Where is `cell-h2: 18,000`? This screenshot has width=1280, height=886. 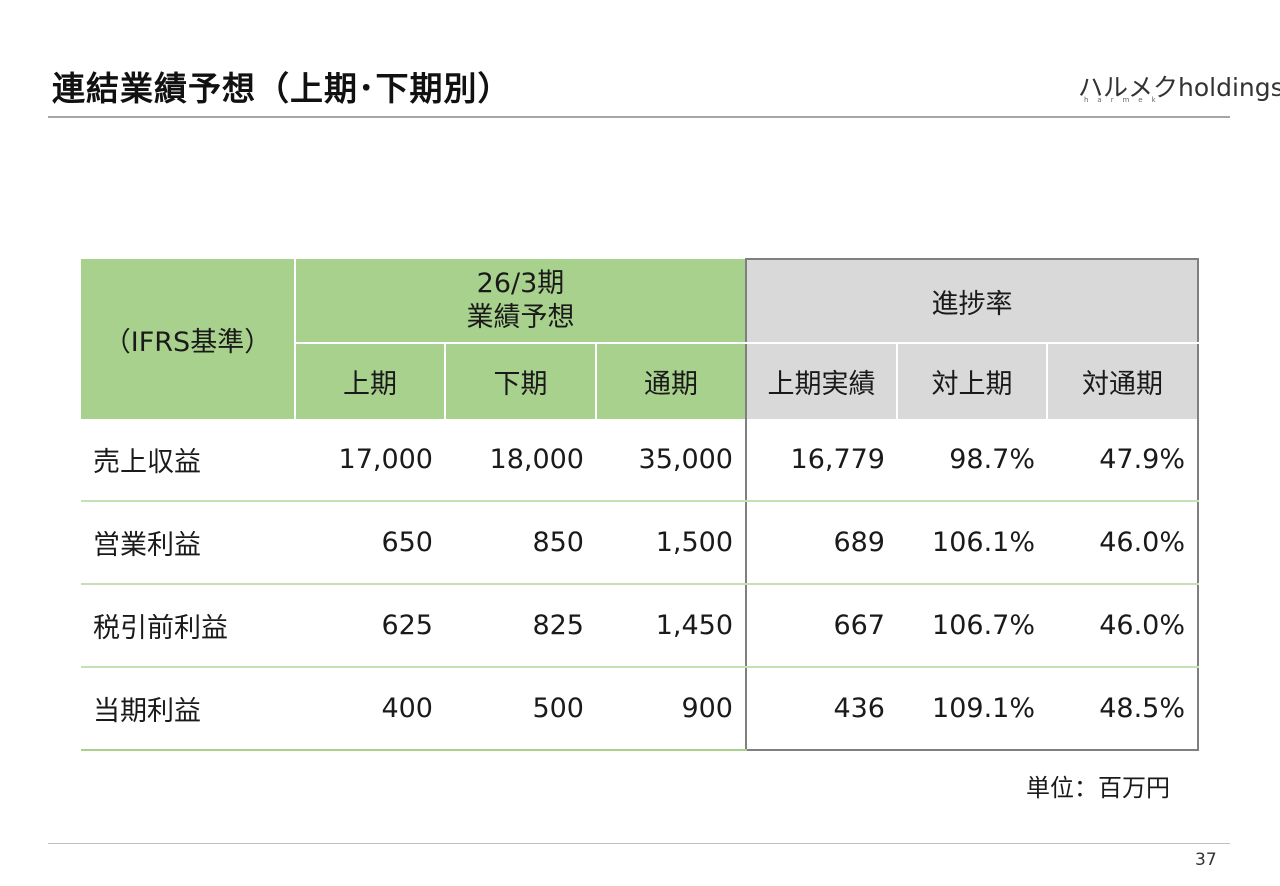
cell-h2: 18,000 is located at coordinates (520, 460).